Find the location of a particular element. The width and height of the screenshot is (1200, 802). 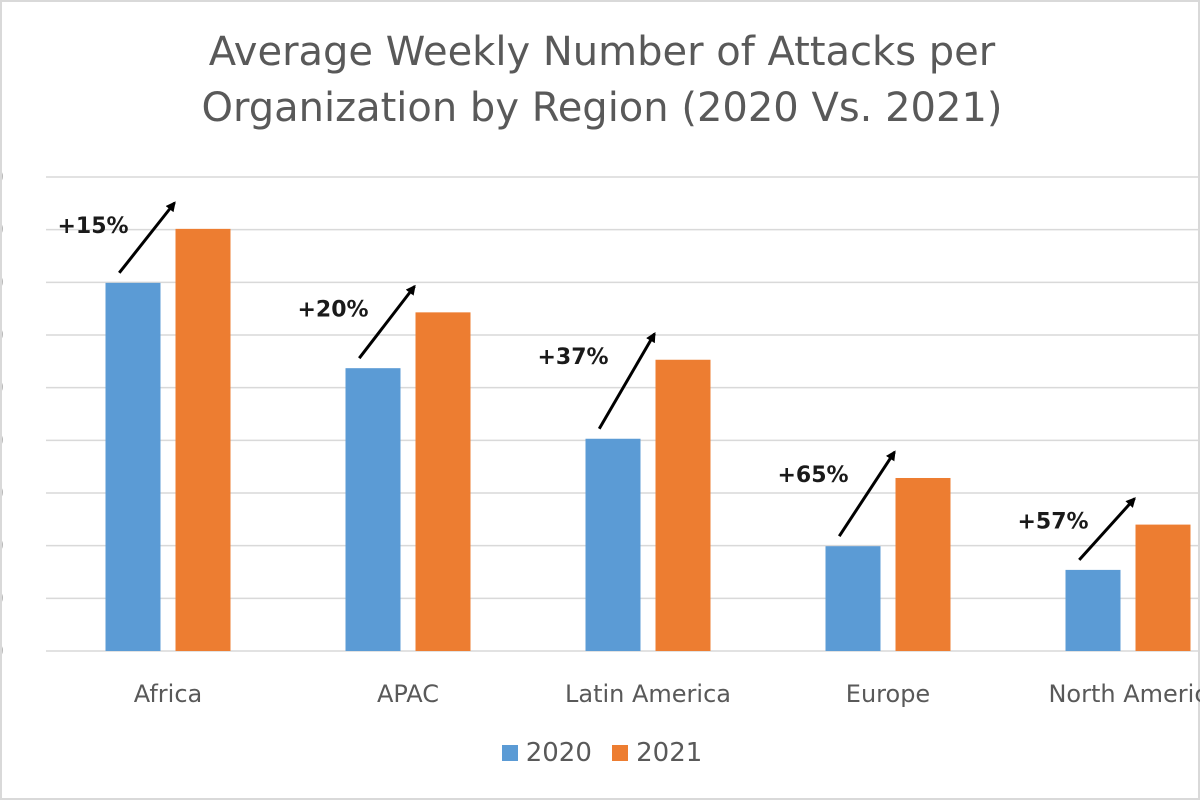

bar-2020-north-americ is located at coordinates (1093, 610).